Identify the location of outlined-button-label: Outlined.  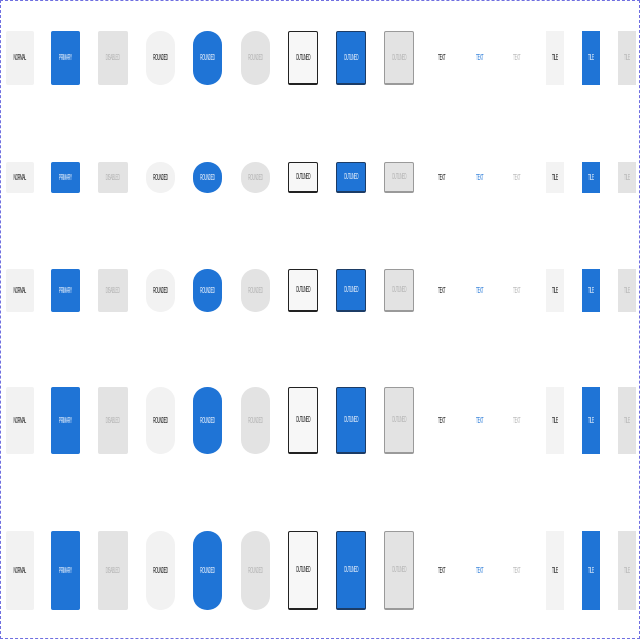
(303, 419).